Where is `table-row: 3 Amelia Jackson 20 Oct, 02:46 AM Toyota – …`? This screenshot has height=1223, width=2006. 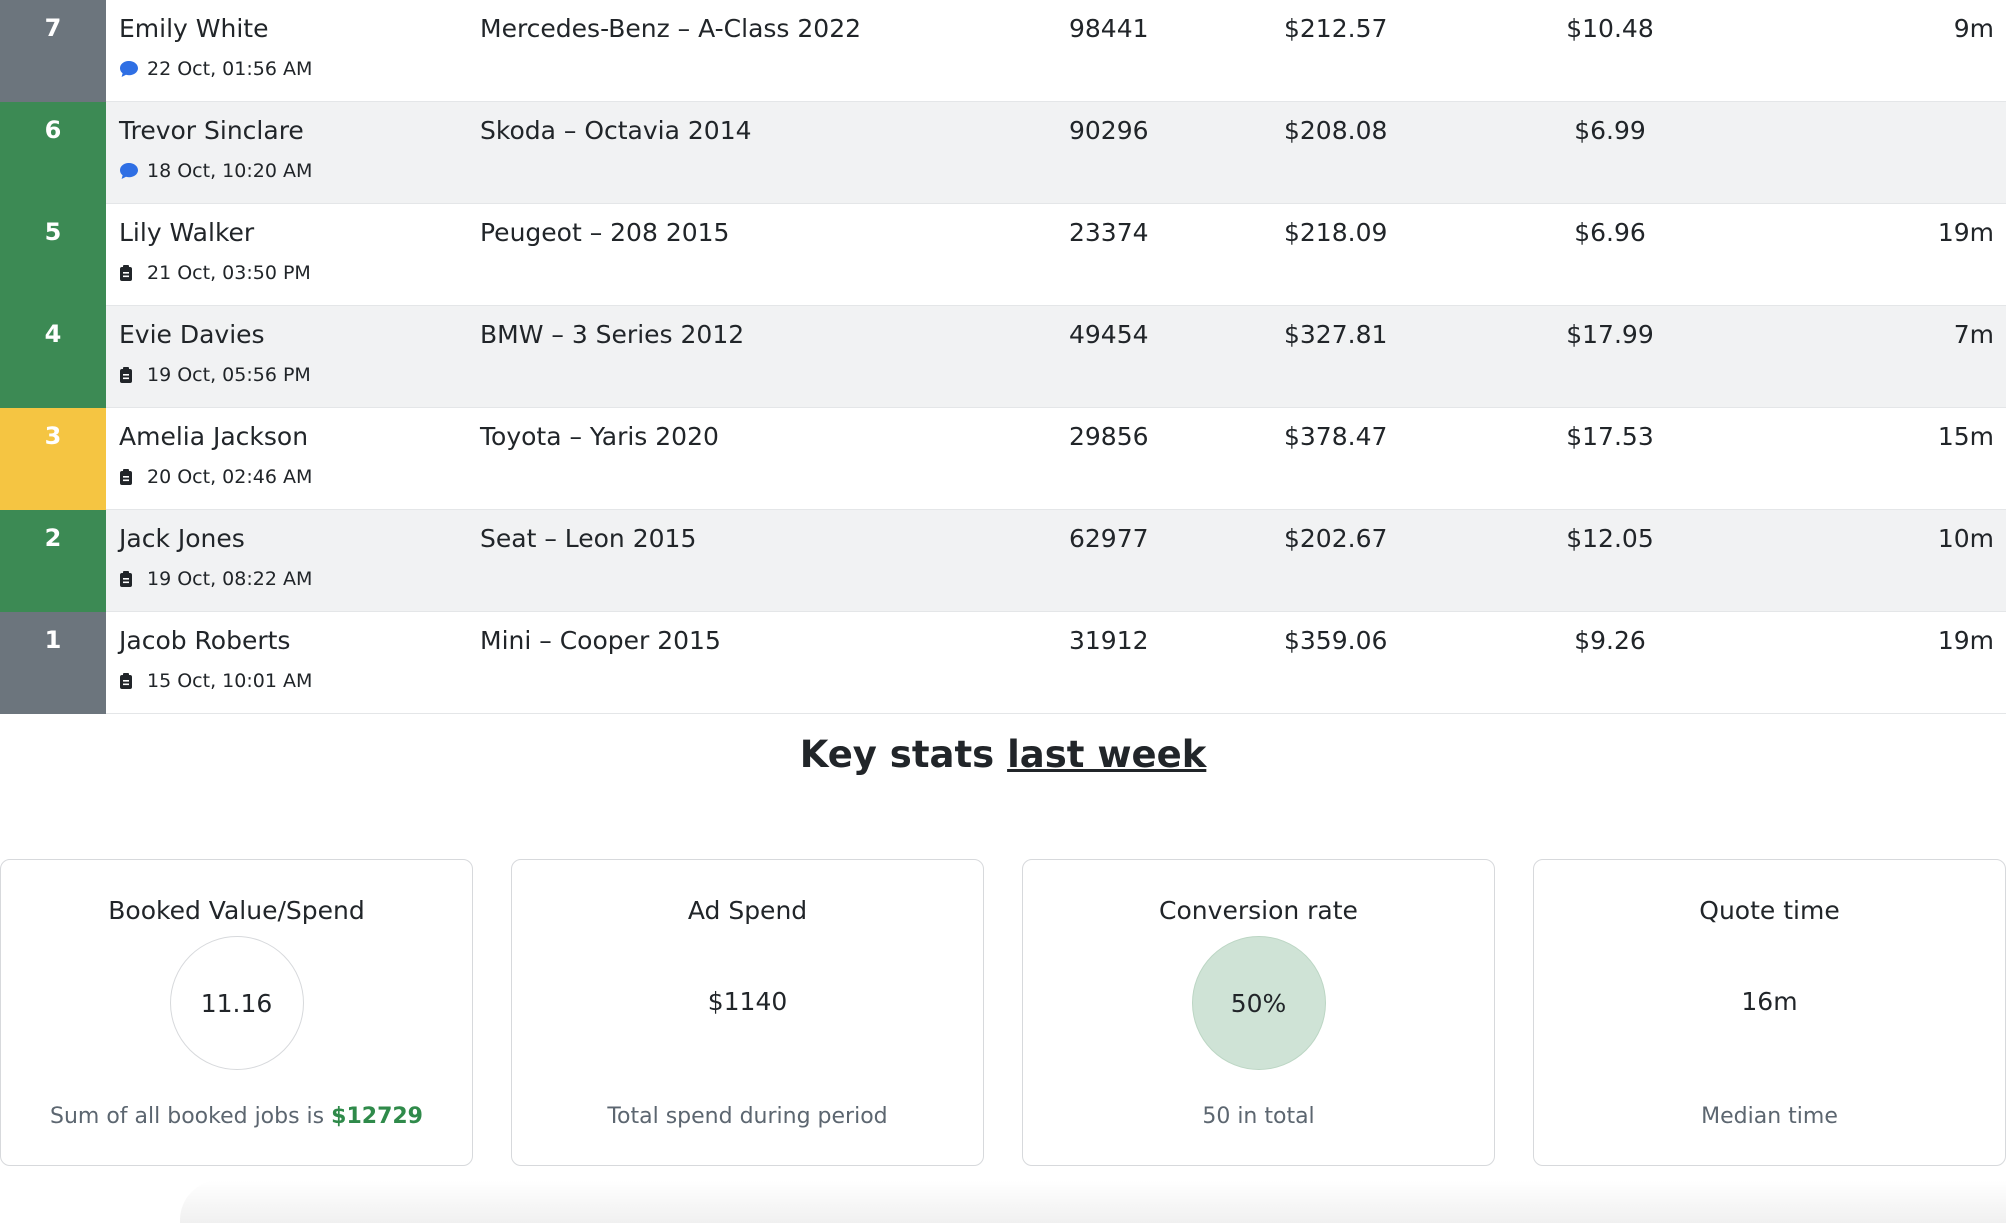
table-row: 3 Amelia Jackson 20 Oct, 02:46 AM Toyota – … is located at coordinates (1003, 459).